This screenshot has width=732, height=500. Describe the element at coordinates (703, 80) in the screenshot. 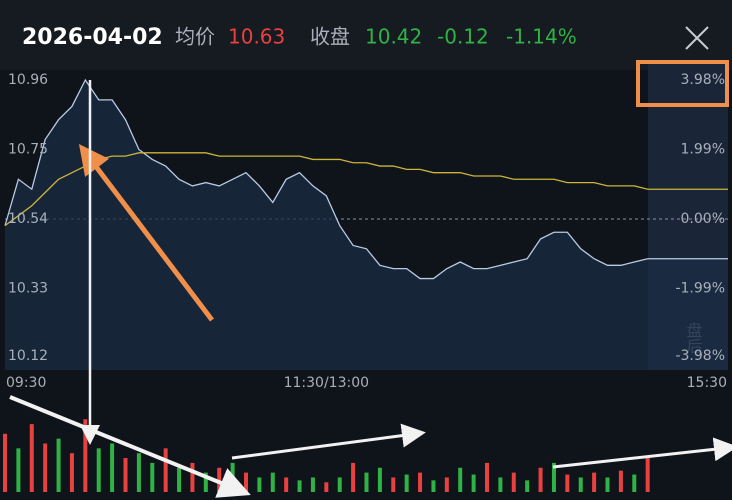

I see `y2-tick-label: 3.98%` at that location.